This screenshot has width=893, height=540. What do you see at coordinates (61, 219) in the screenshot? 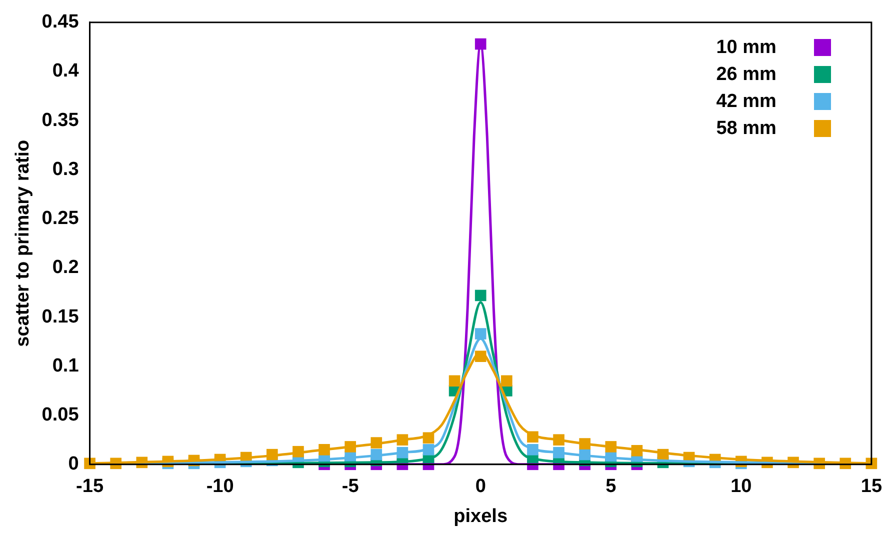
I see `y-tick-label: 0.25` at bounding box center [61, 219].